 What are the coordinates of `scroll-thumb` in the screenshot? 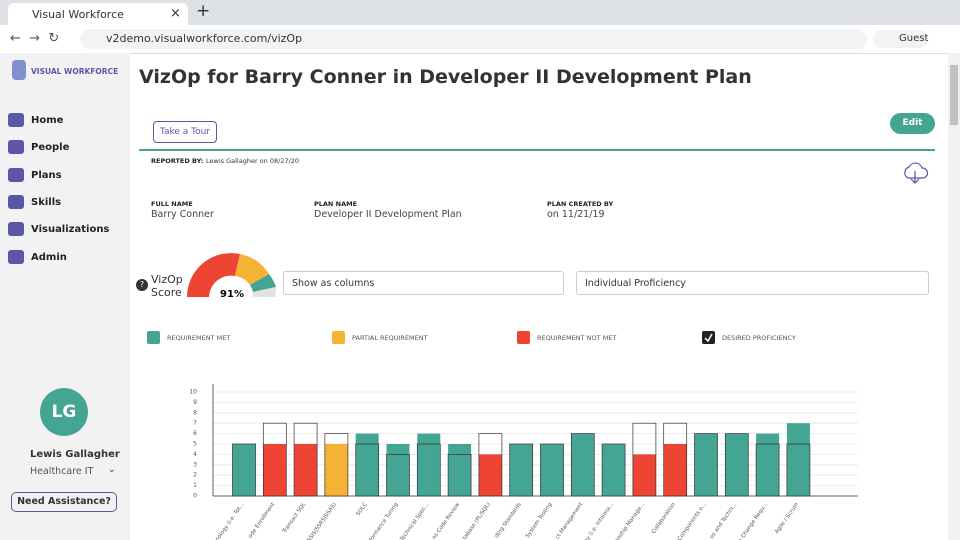 It's located at (954, 95).